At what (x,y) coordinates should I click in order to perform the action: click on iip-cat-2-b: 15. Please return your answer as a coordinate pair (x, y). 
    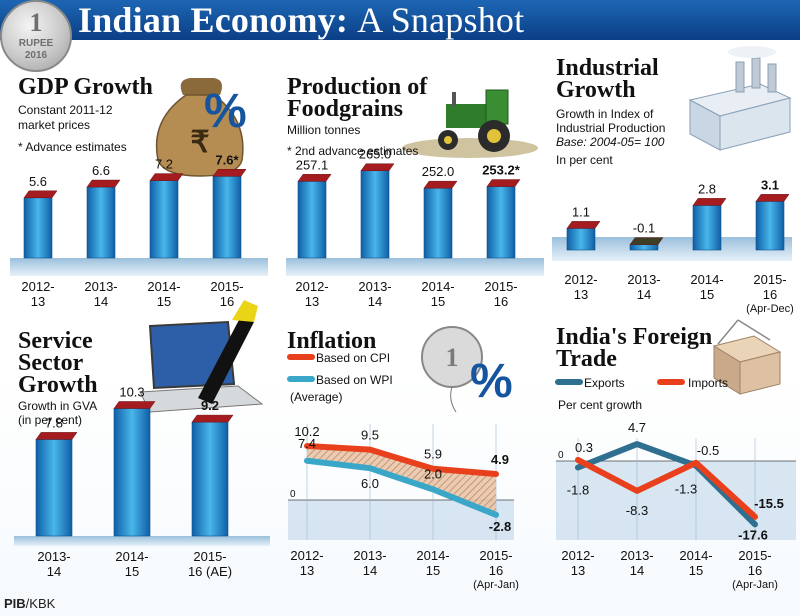
    Looking at the image, I should click on (707, 294).